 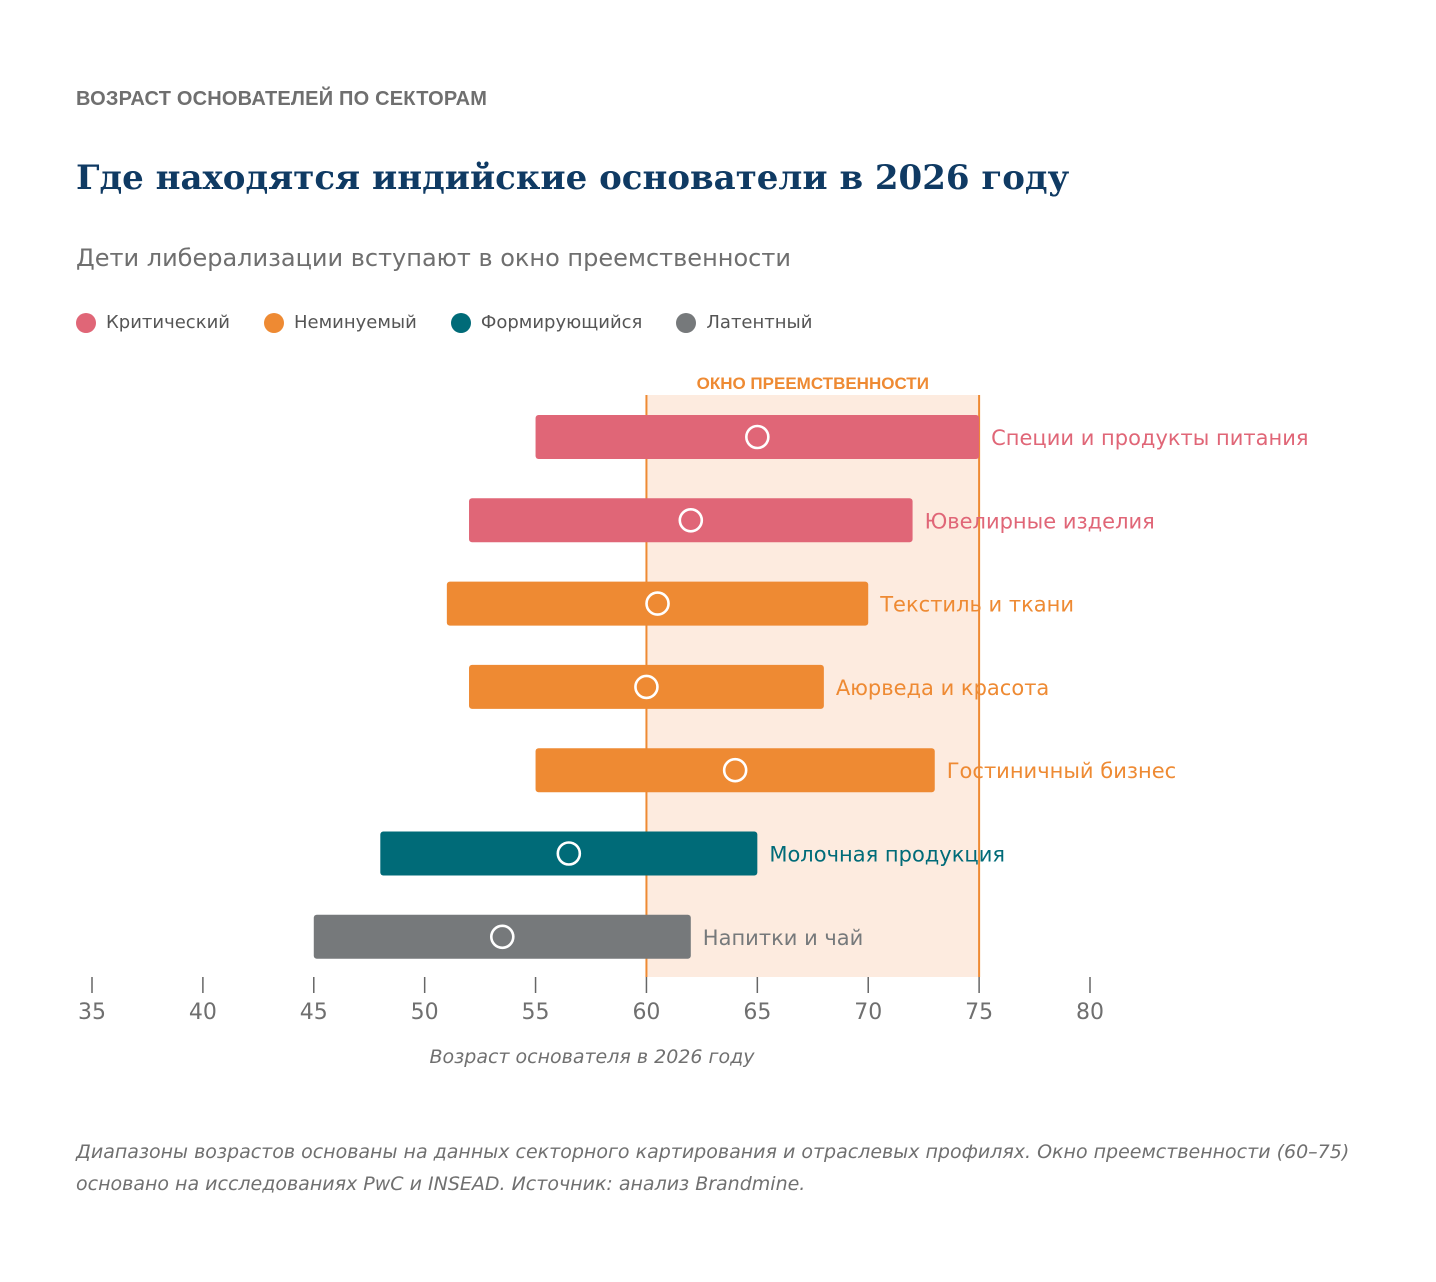 I want to click on sector-label: Специи и продукты питания, so click(x=1149, y=438).